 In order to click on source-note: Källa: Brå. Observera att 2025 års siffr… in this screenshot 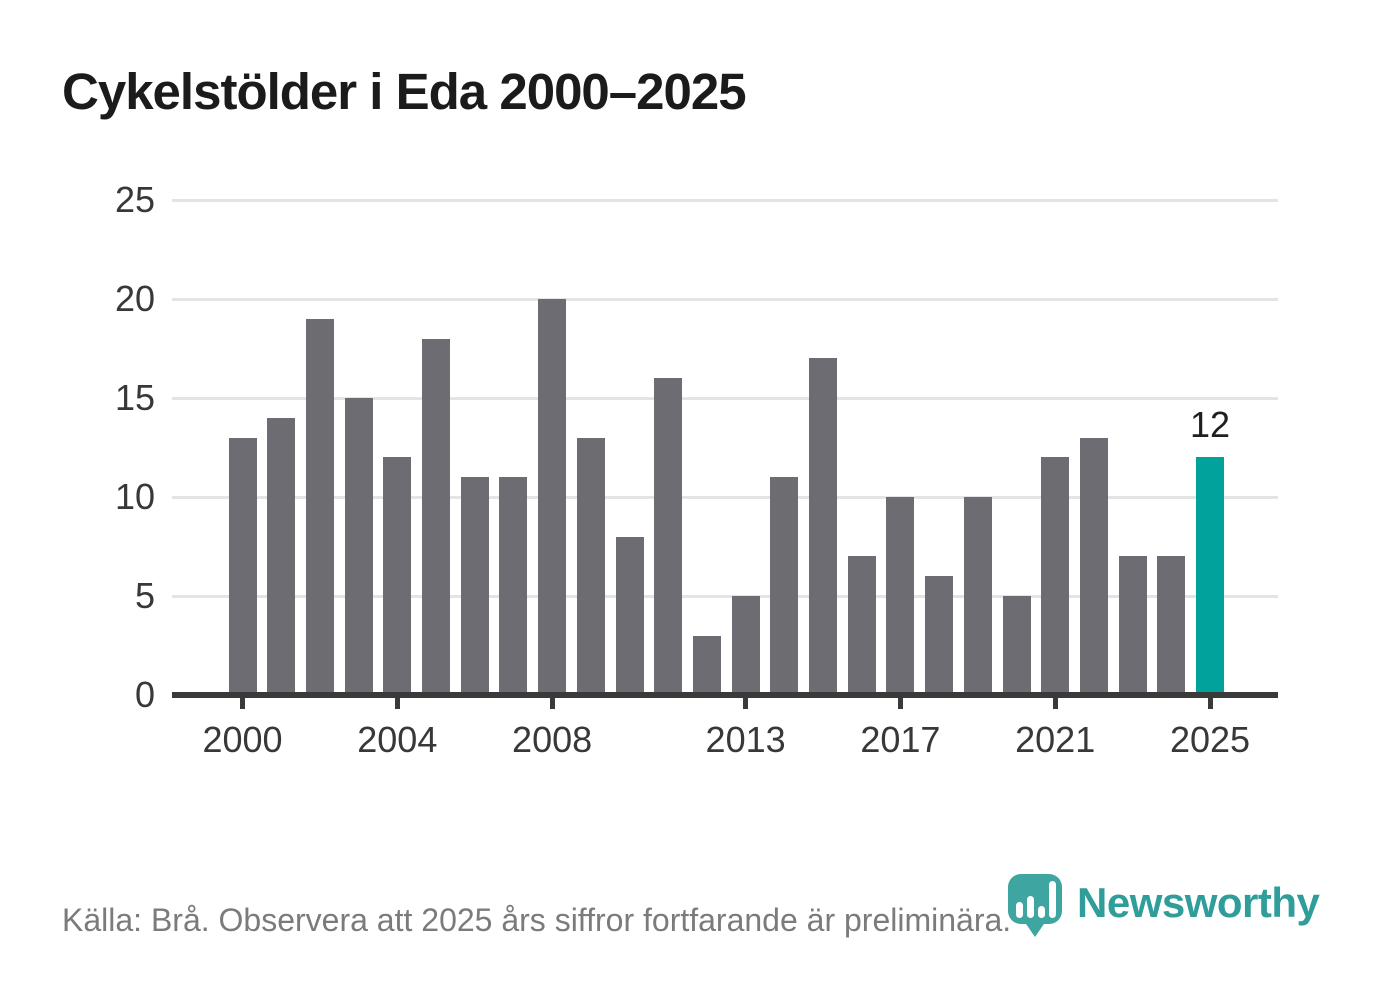, I will do `click(537, 920)`.